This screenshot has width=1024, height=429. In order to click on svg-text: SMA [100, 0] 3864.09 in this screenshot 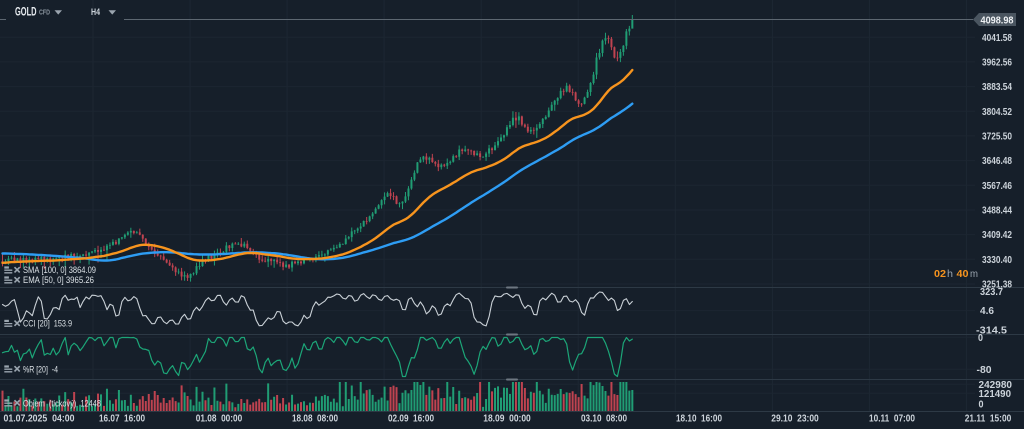, I will do `click(59, 270)`.